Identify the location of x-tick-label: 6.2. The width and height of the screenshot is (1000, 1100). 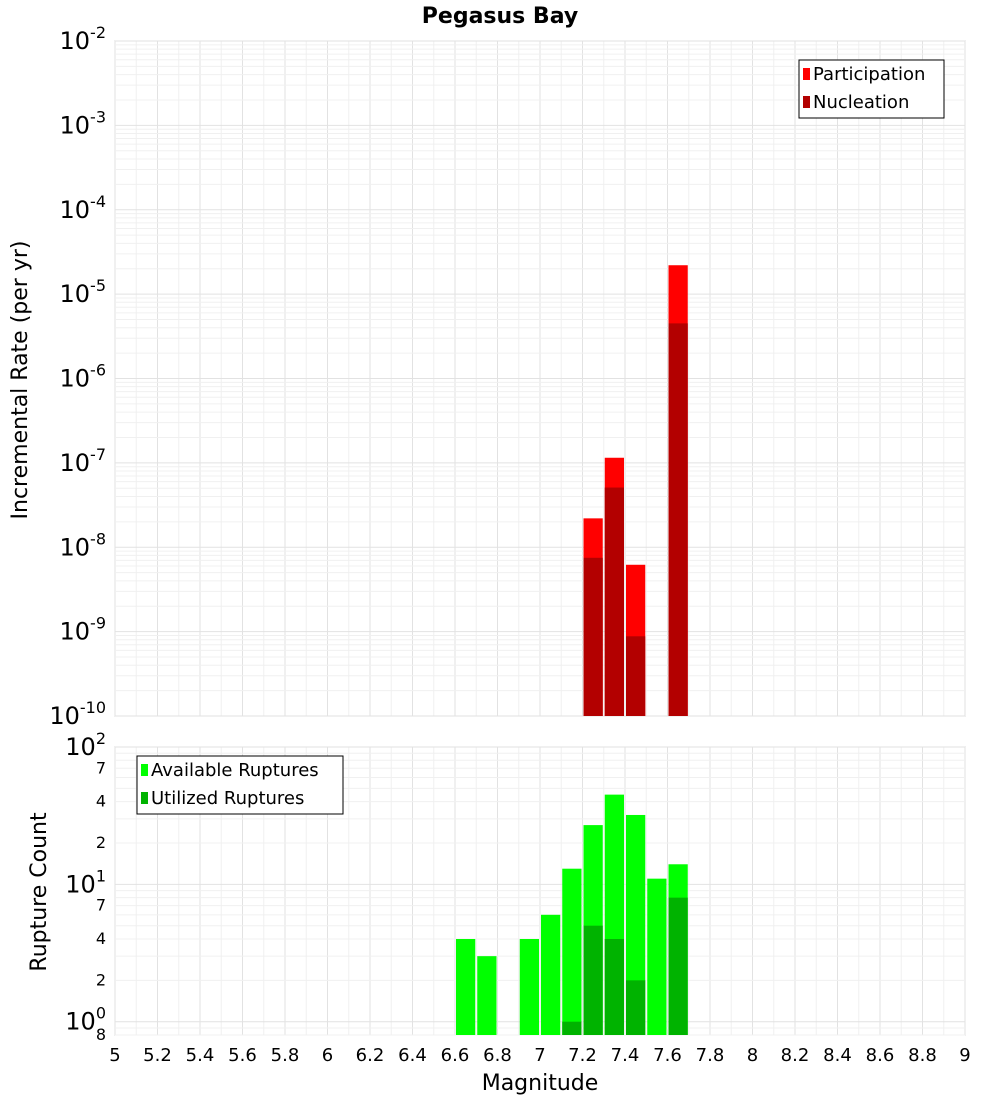
(370, 1055).